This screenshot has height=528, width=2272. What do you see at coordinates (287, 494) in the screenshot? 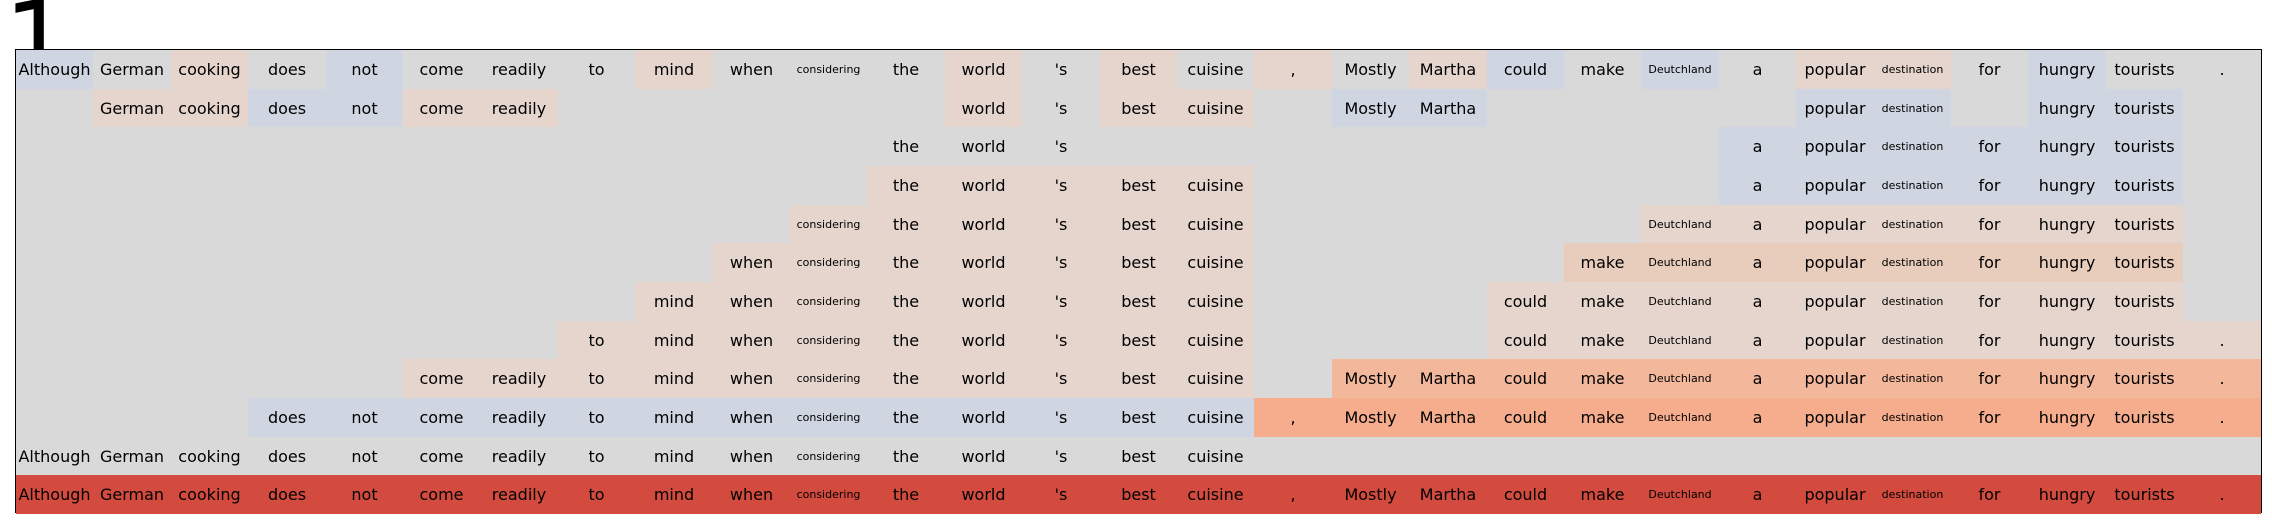
I see `token-cell: does` at bounding box center [287, 494].